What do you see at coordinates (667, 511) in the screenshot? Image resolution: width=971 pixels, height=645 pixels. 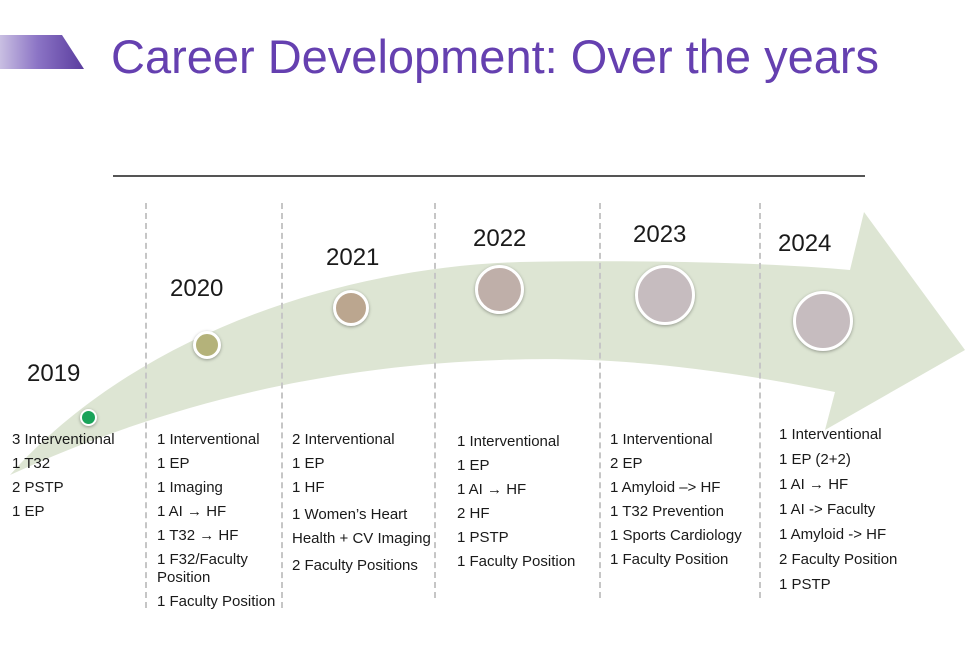 I see `list-item: 1 T32 Prevention` at bounding box center [667, 511].